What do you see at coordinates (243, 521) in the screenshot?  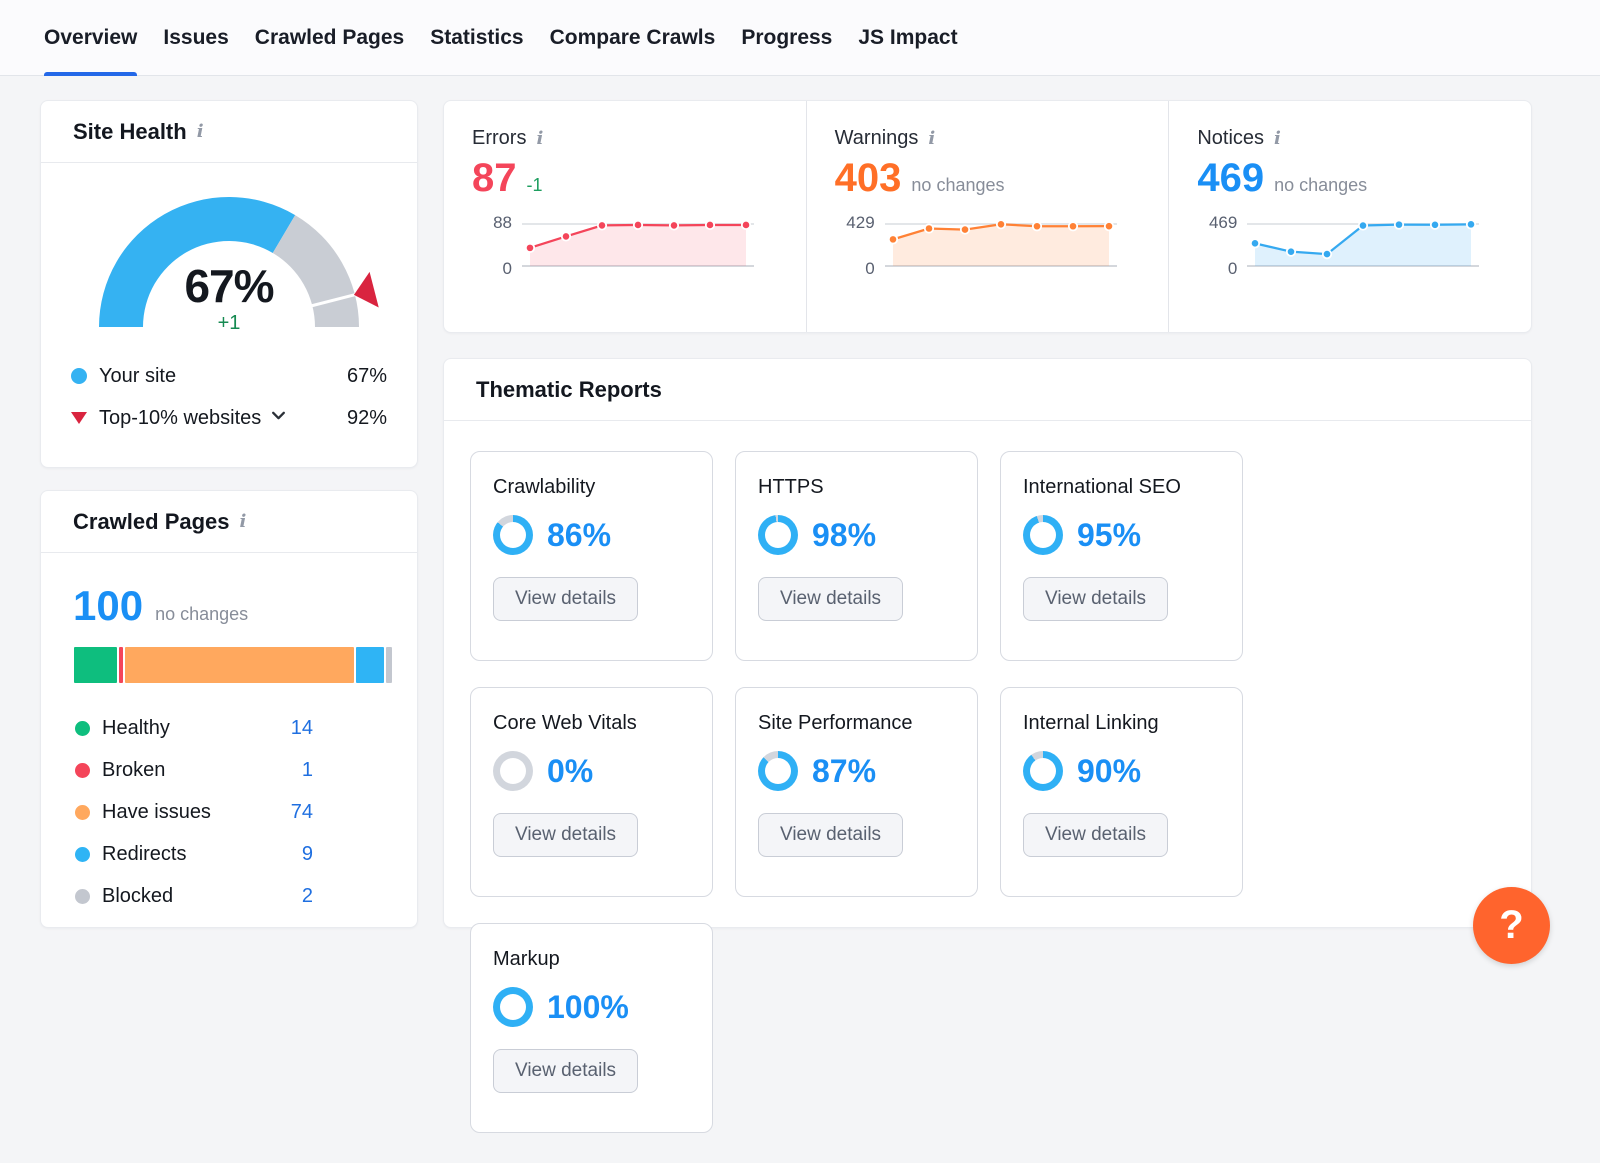 I see `crawled-pages-info-icon: i` at bounding box center [243, 521].